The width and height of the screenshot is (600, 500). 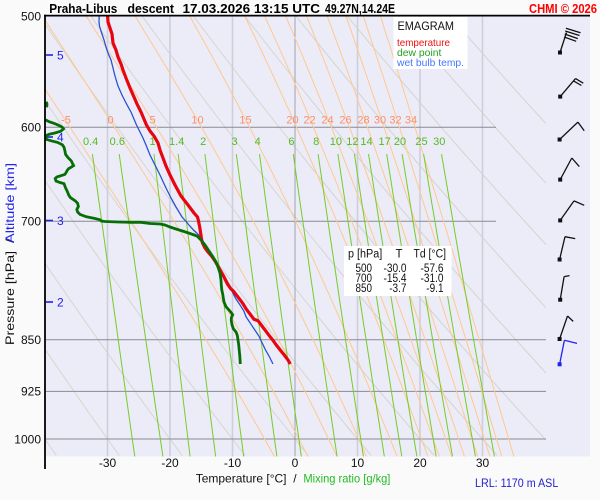 What do you see at coordinates (430, 255) in the screenshot?
I see `svg-text: Td [°C]` at bounding box center [430, 255].